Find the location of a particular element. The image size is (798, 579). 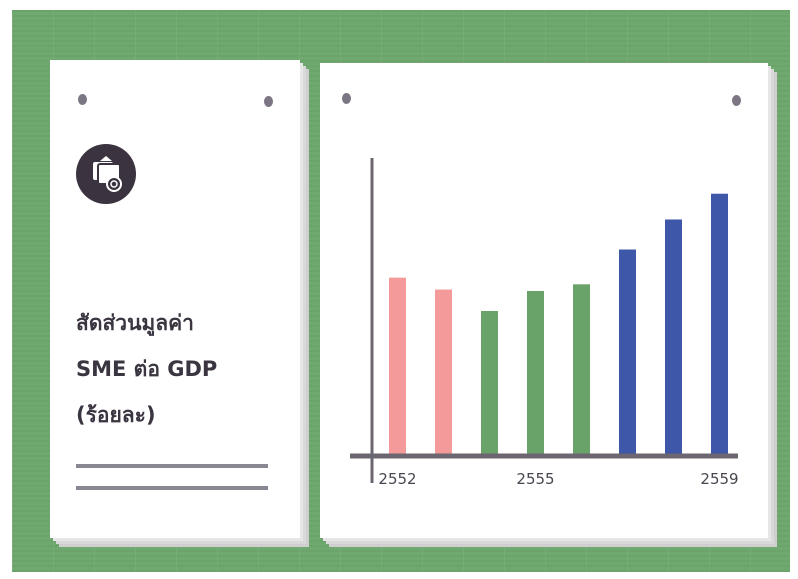

card-title: สัดส่วนมูลค่า SME ต่อ GDP (ร้อยละ) is located at coordinates (146, 369).